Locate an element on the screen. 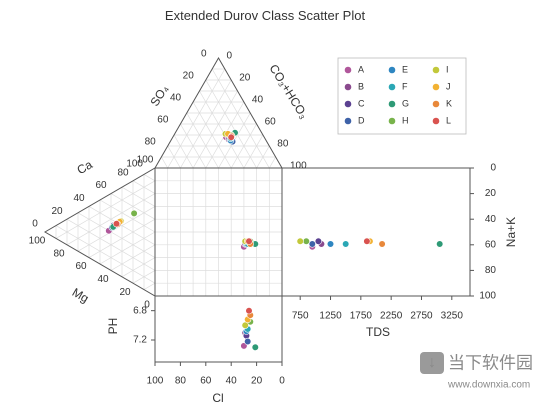 The width and height of the screenshot is (550, 410). so4-tick: 40 is located at coordinates (176, 98).